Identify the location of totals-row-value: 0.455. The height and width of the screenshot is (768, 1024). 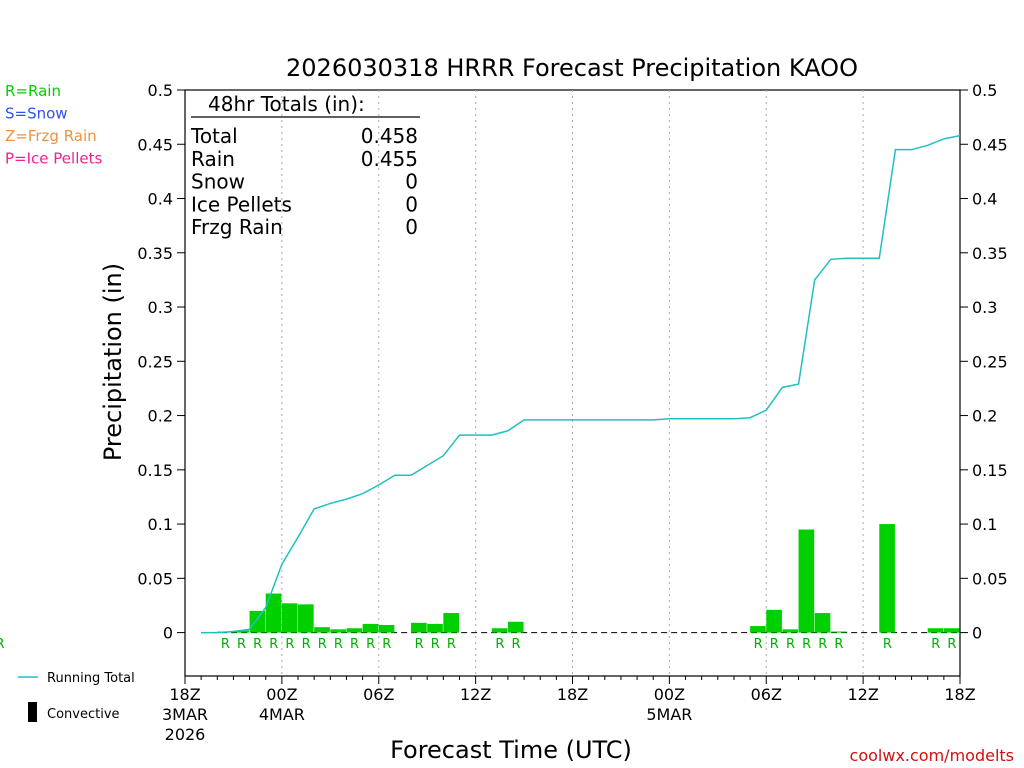
(389, 159).